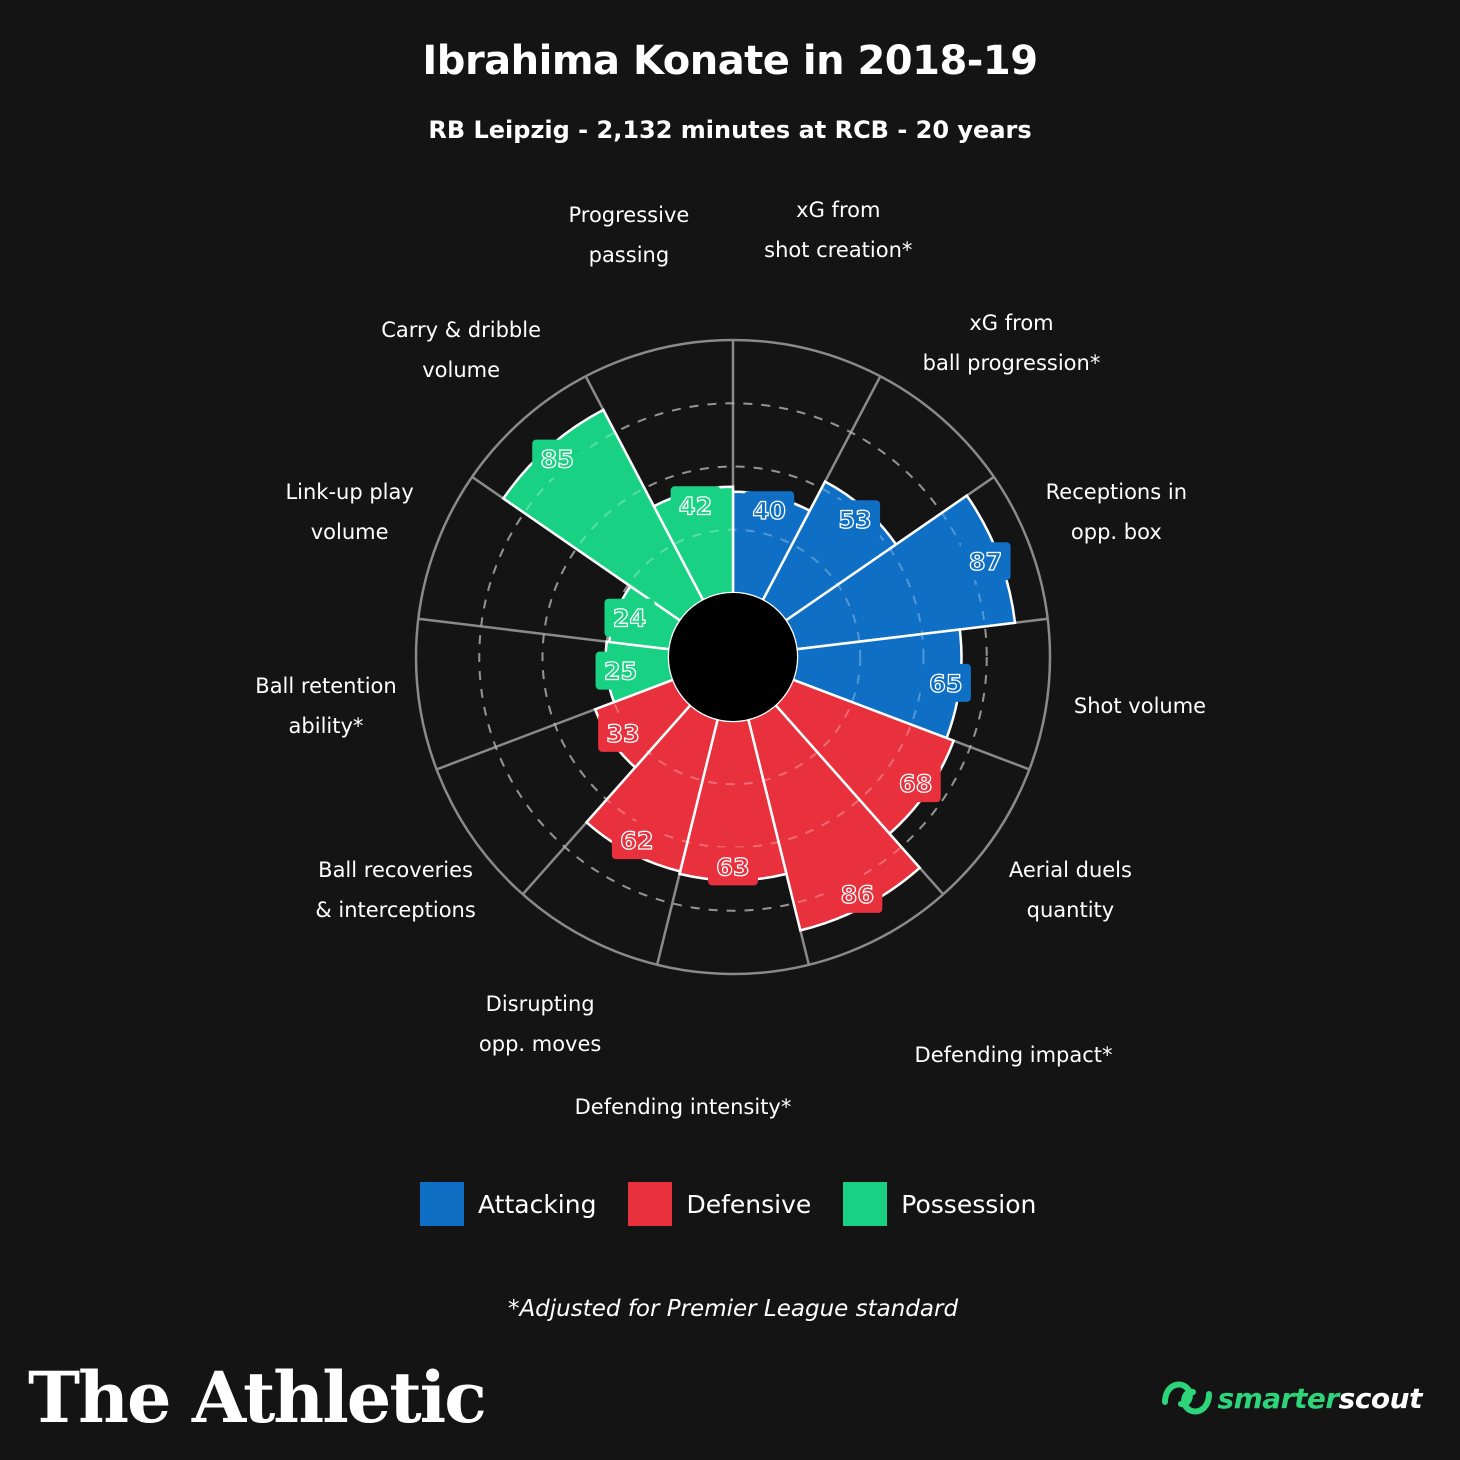 Image resolution: width=1460 pixels, height=1460 pixels. I want to click on svg-text: 40, so click(768, 511).